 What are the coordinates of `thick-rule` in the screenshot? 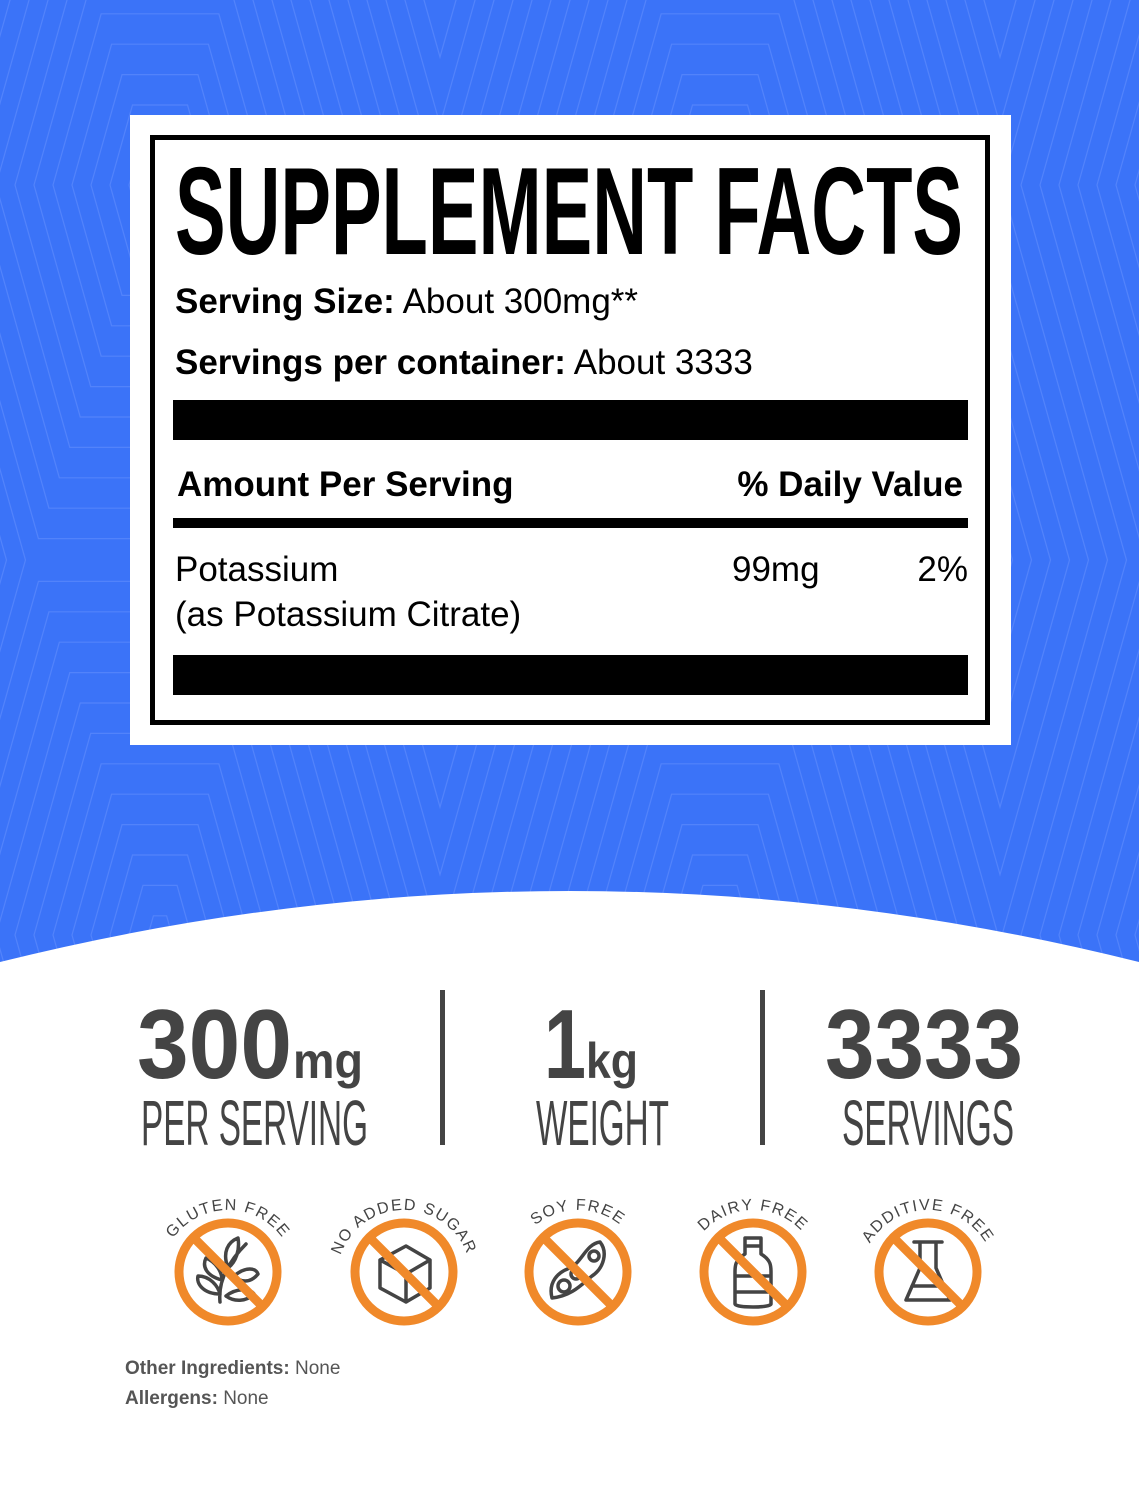 It's located at (570, 420).